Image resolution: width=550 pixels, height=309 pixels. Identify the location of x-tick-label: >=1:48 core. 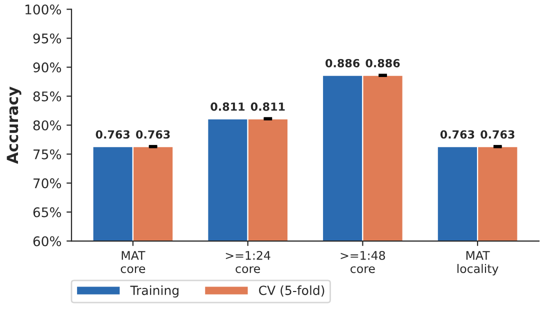
(363, 262).